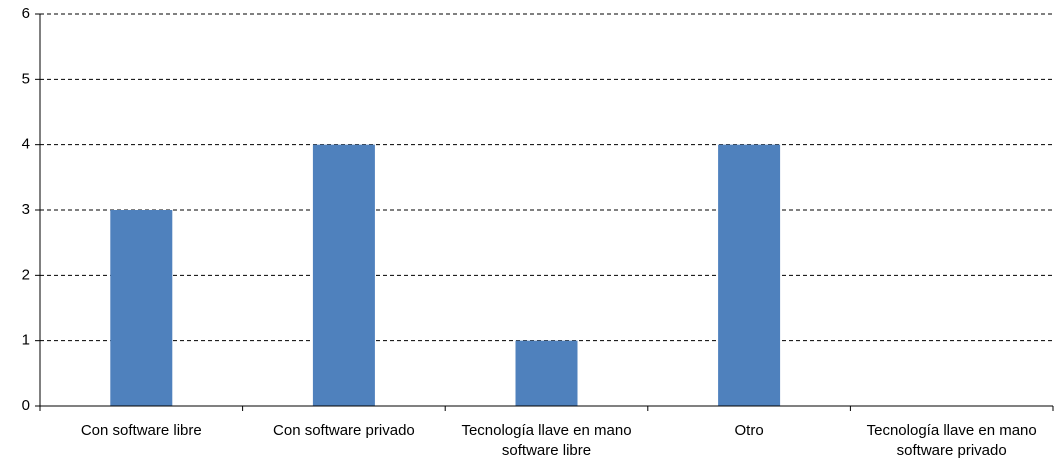 The height and width of the screenshot is (464, 1058). I want to click on y-tick-label: 1, so click(26, 340).